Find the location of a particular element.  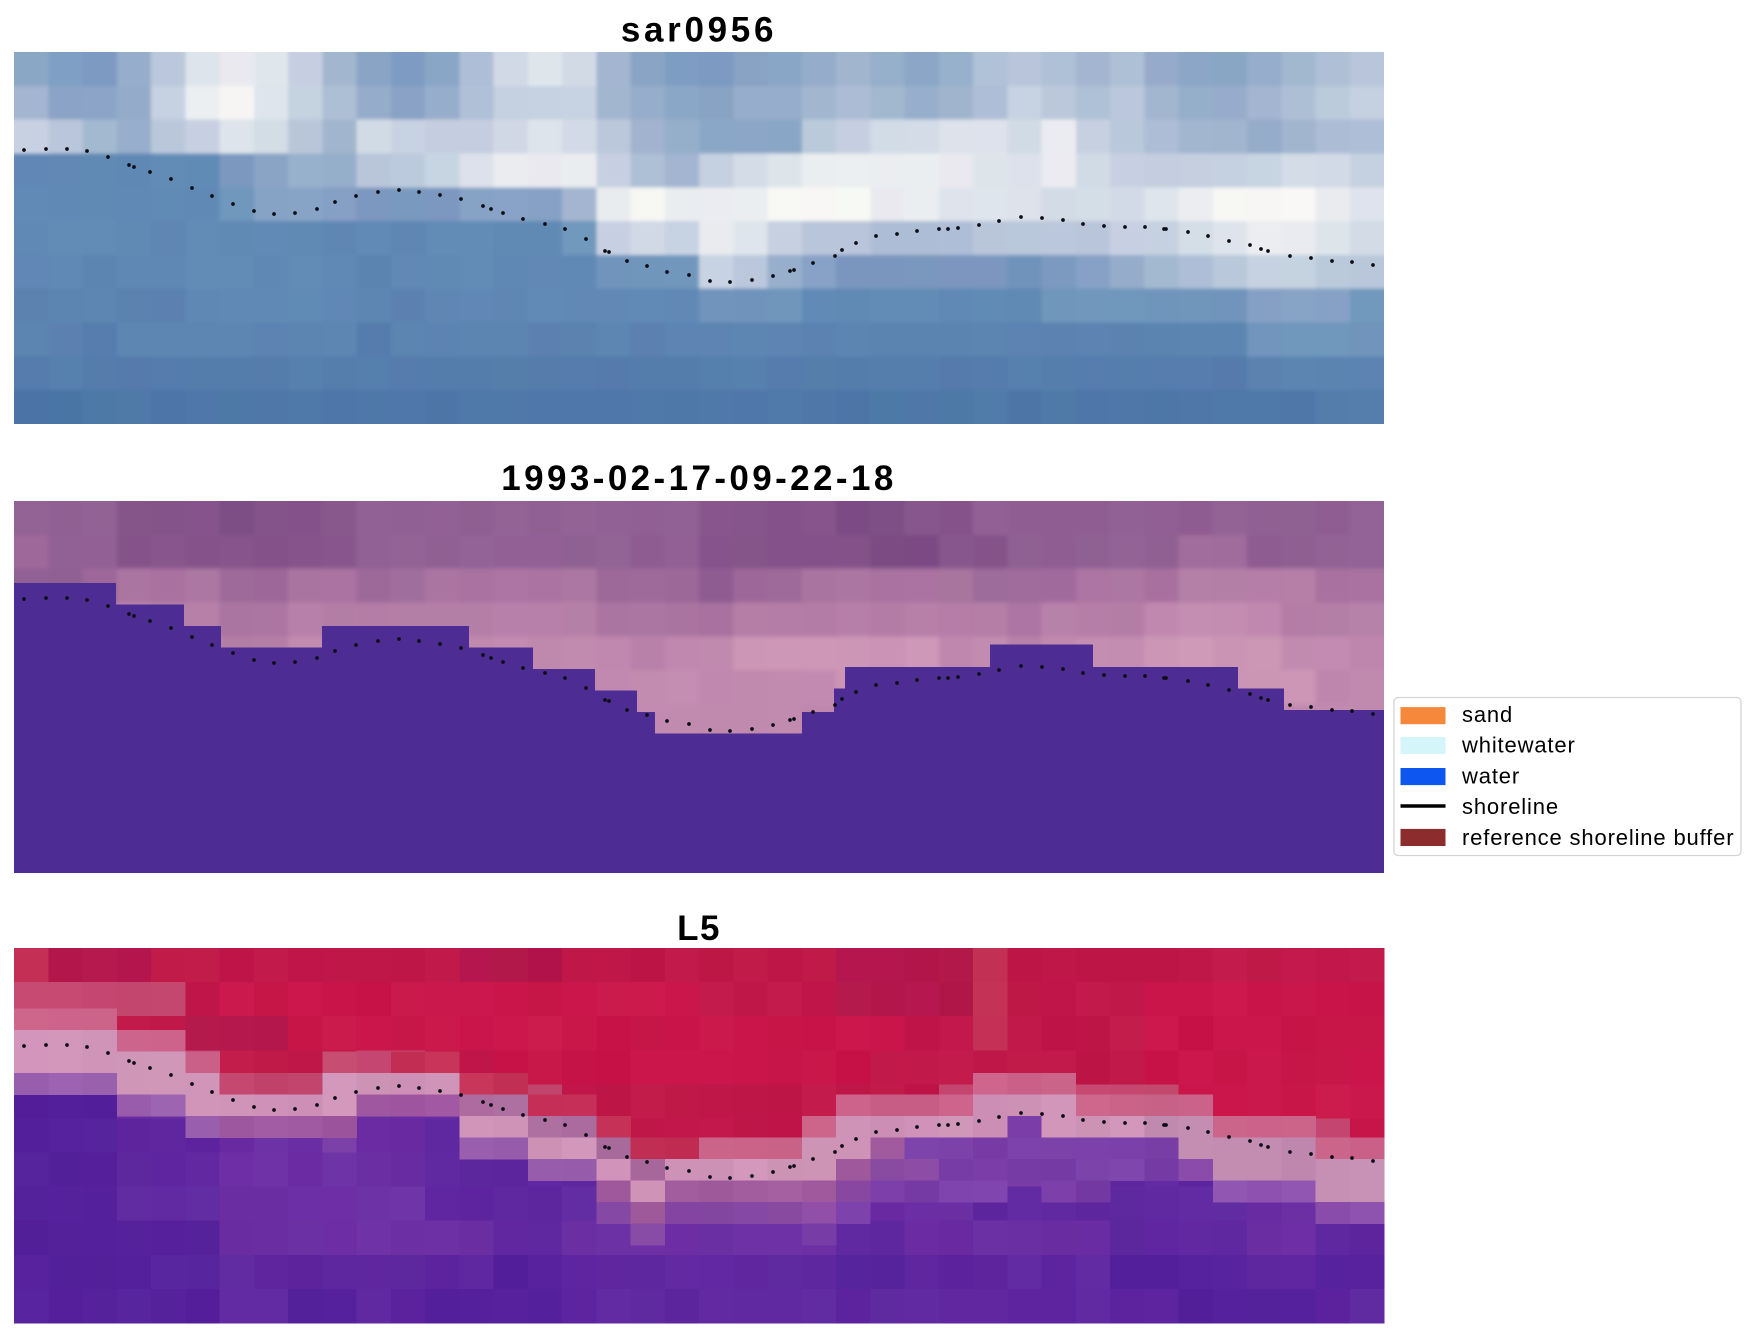

svg-text: shoreline is located at coordinates (1510, 806).